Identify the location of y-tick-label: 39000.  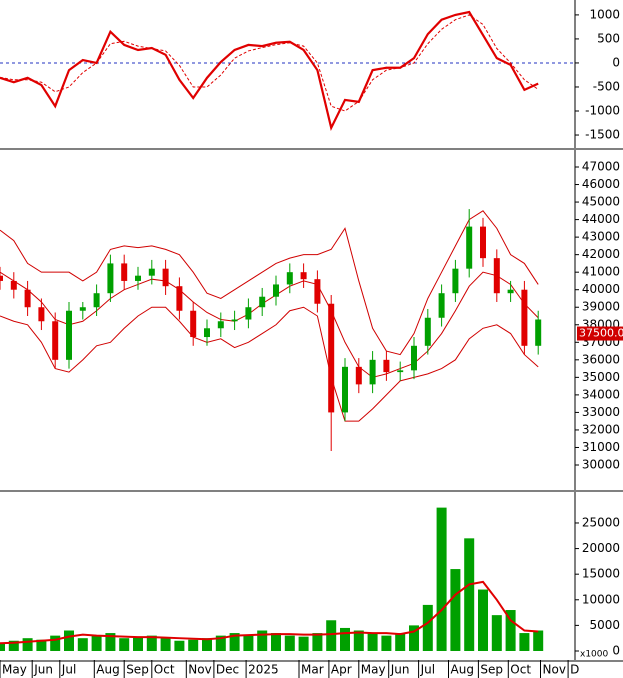
(601, 307).